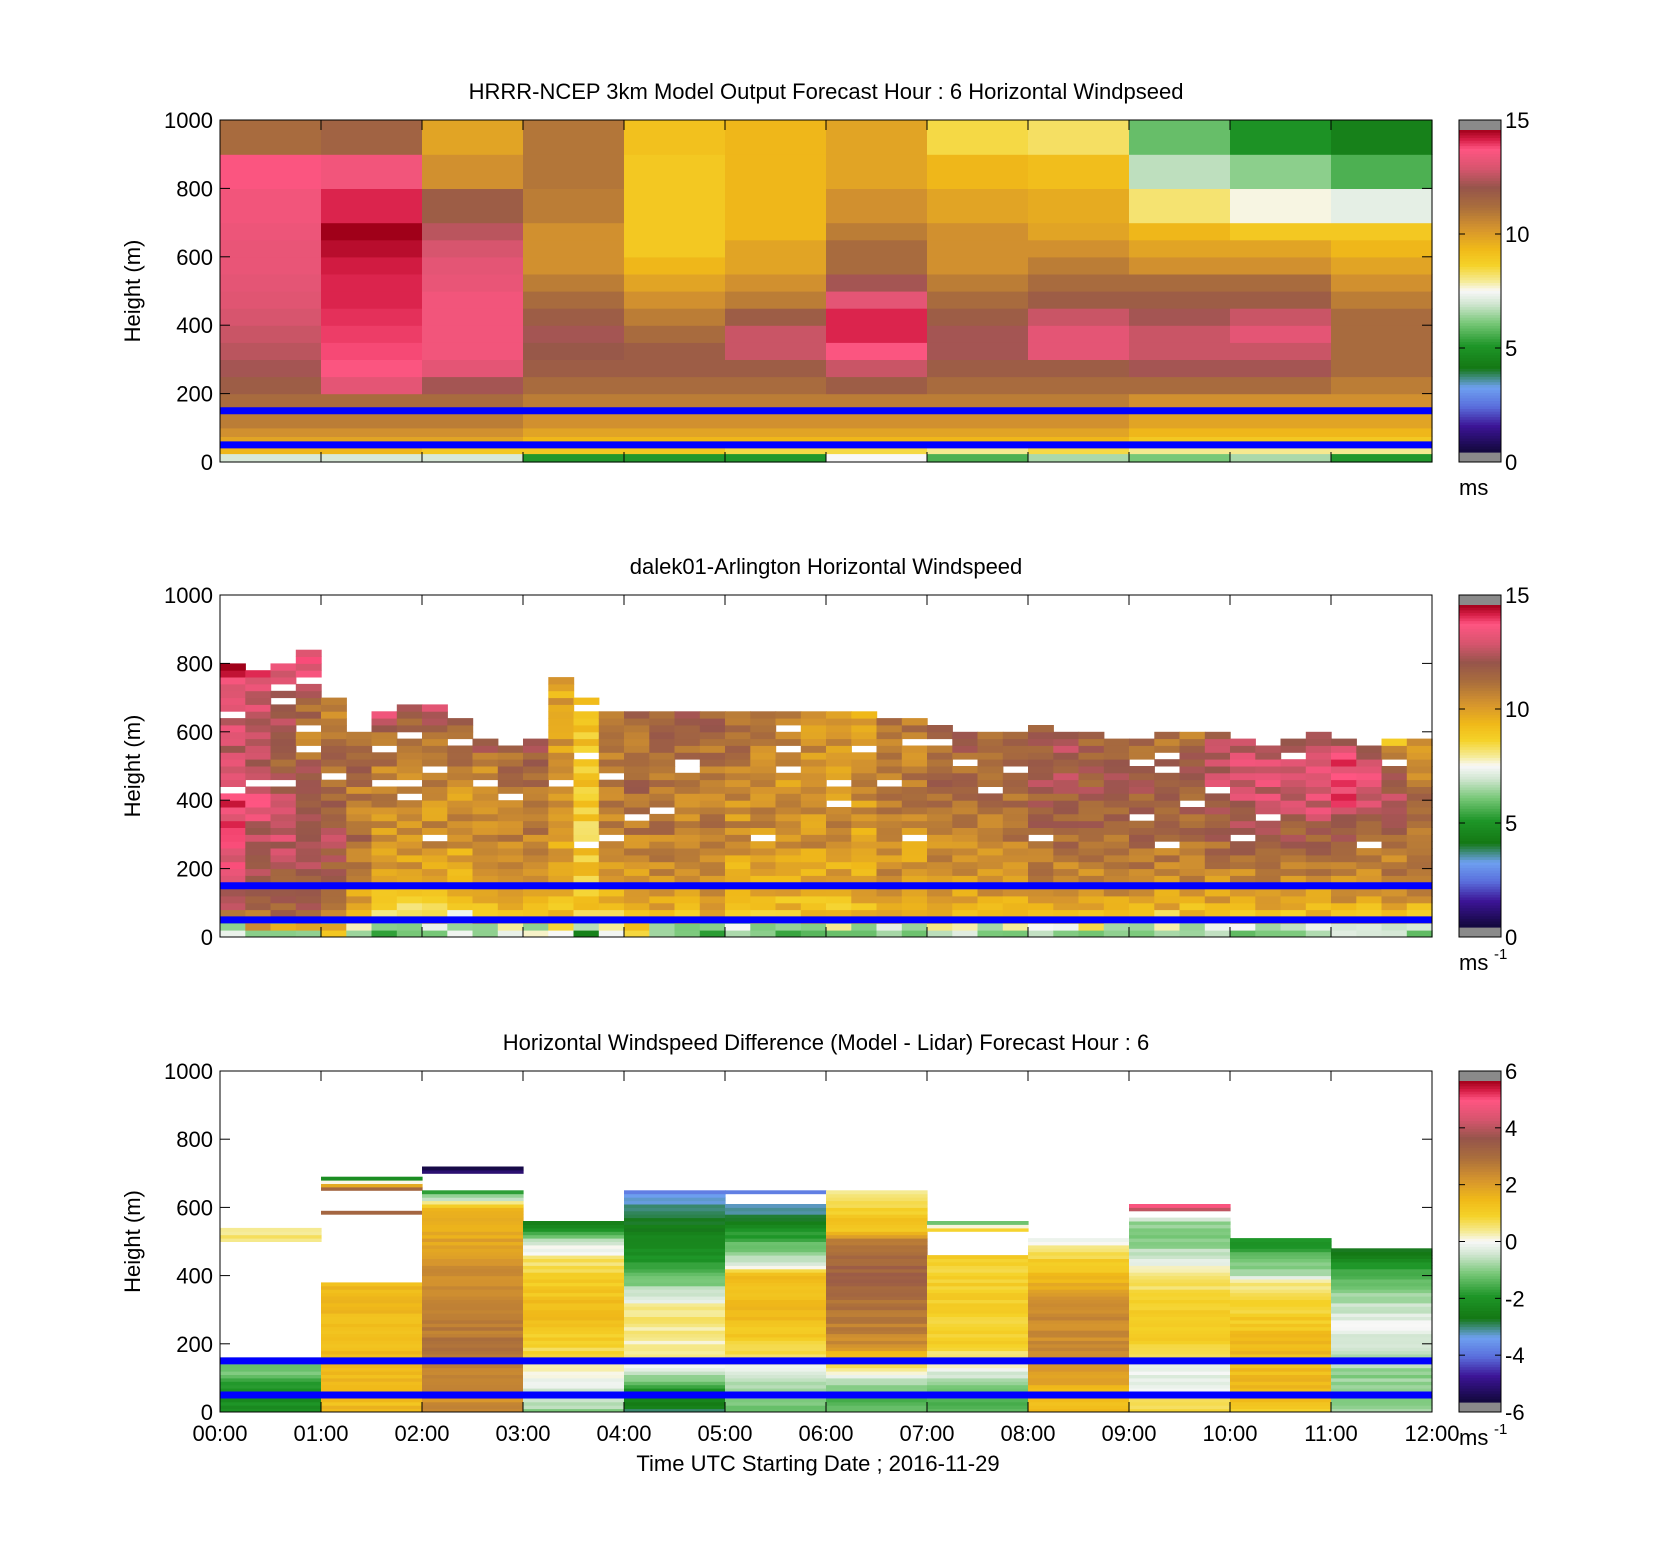 The height and width of the screenshot is (1561, 1680). What do you see at coordinates (1515, 1298) in the screenshot?
I see `colorbar-tick-label: -2` at bounding box center [1515, 1298].